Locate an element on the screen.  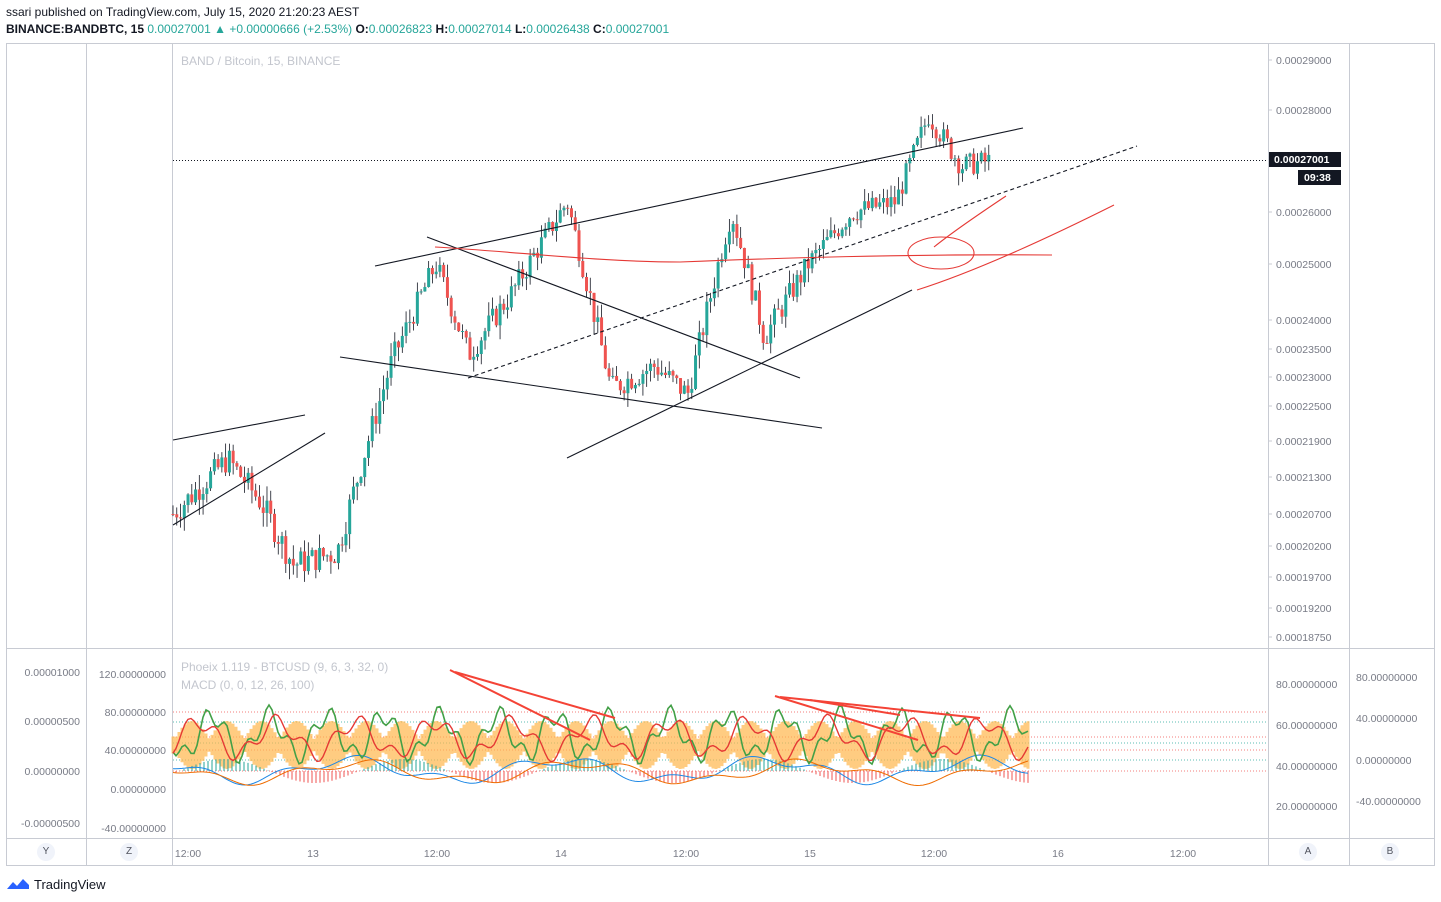
macd-line is located at coordinates (600, 770).